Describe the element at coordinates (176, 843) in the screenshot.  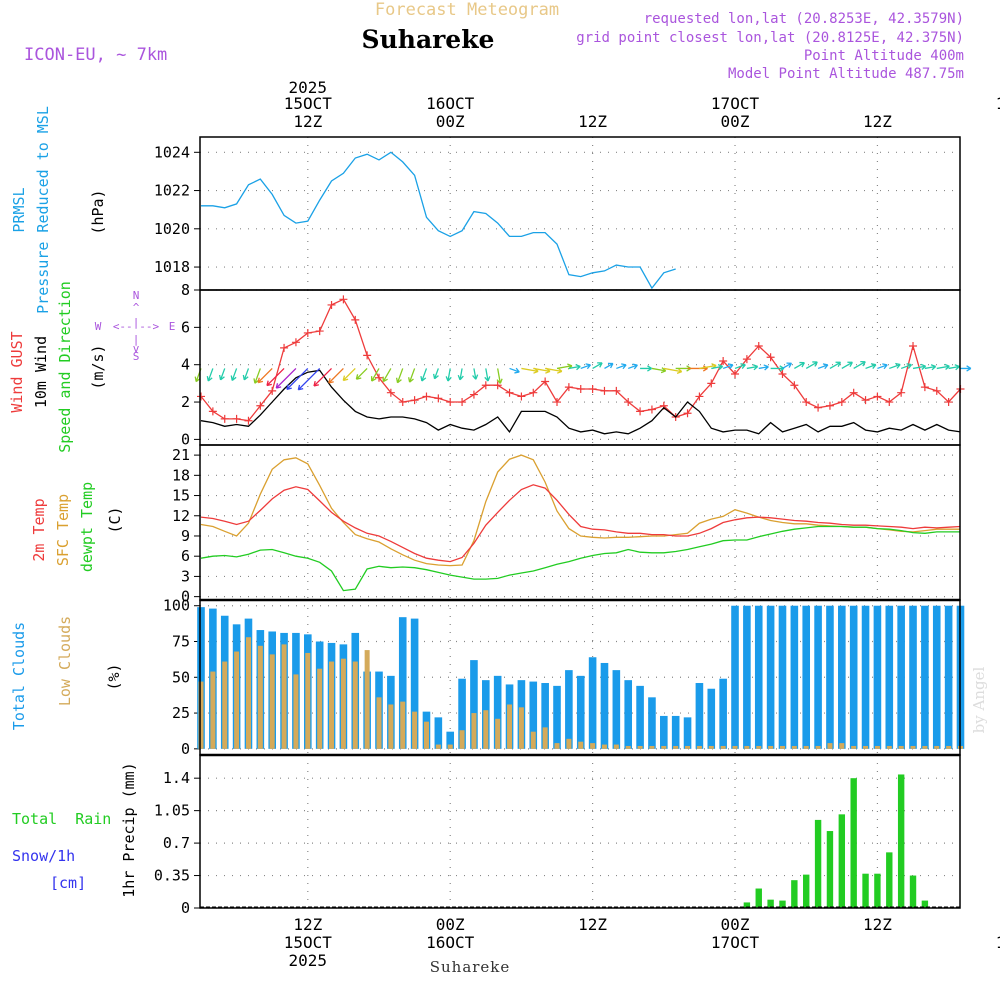
I see `y-tick-label-precip: 0.7` at that location.